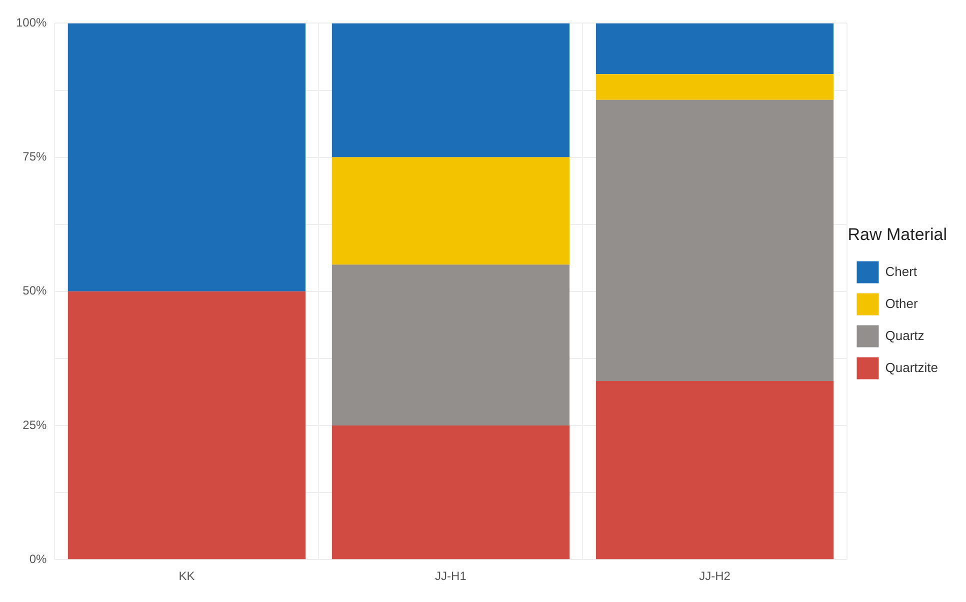 The height and width of the screenshot is (602, 966). I want to click on legend-title: Raw Material, so click(897, 234).